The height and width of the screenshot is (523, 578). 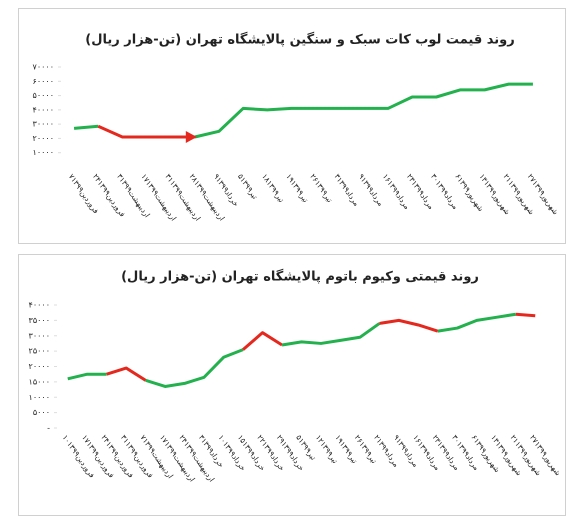 What do you see at coordinates (43, 67) in the screenshot?
I see `y-tick-label: ۷۰۰۰۰` at bounding box center [43, 67].